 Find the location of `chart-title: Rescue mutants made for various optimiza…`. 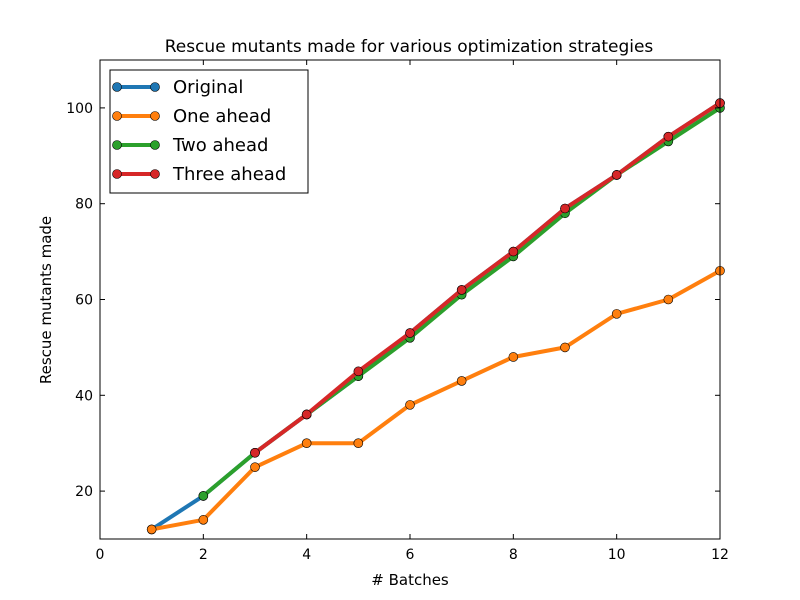

chart-title: Rescue mutants made for various optimiza… is located at coordinates (409, 47).